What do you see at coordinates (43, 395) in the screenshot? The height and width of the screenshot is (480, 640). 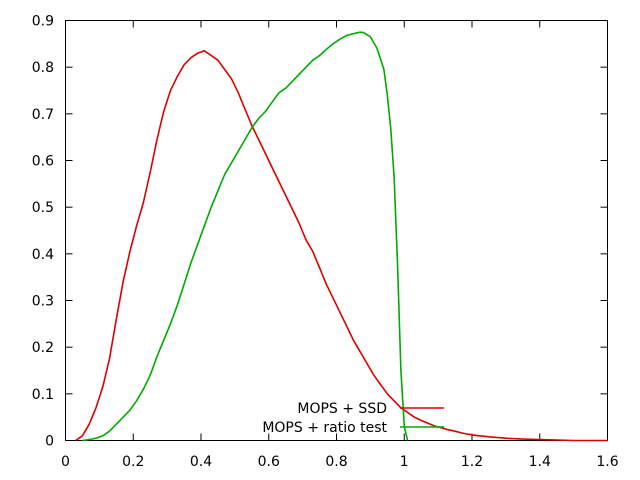 I see `y-tick-label: 0.1` at bounding box center [43, 395].